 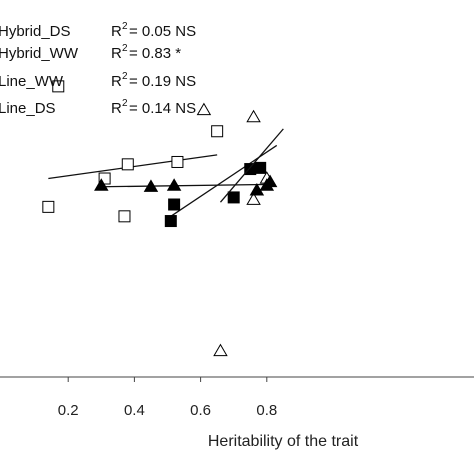 I want to click on trend-line-filled-triangle, so click(x=186, y=185).